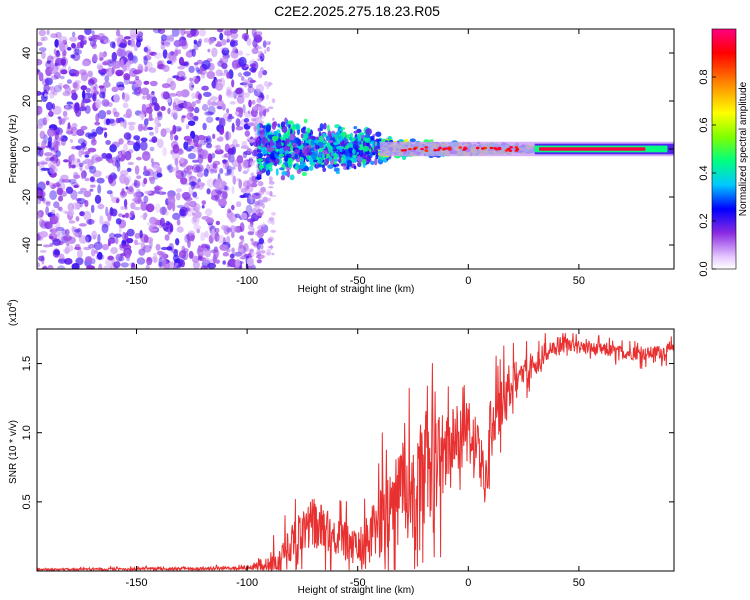 The height and width of the screenshot is (600, 750). Describe the element at coordinates (13, 149) in the screenshot. I see `spectrogram-ylabel: Frequency (Hz)` at that location.